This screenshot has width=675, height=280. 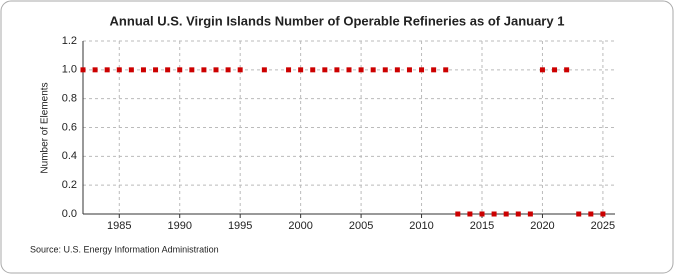 I want to click on x-tick-label: 1995, so click(x=240, y=226).